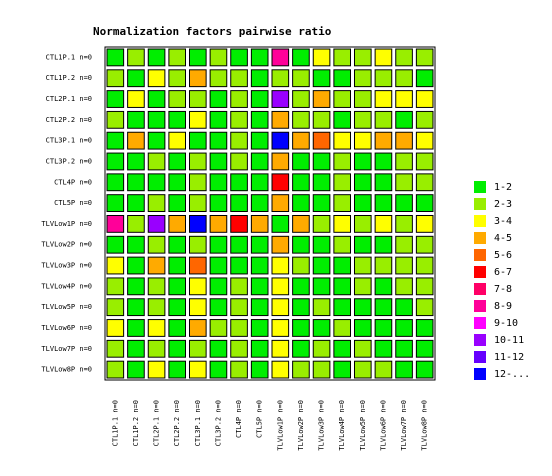 This screenshot has width=552, height=476. I want to click on column-label: CTL4P n=0, so click(239, 419).